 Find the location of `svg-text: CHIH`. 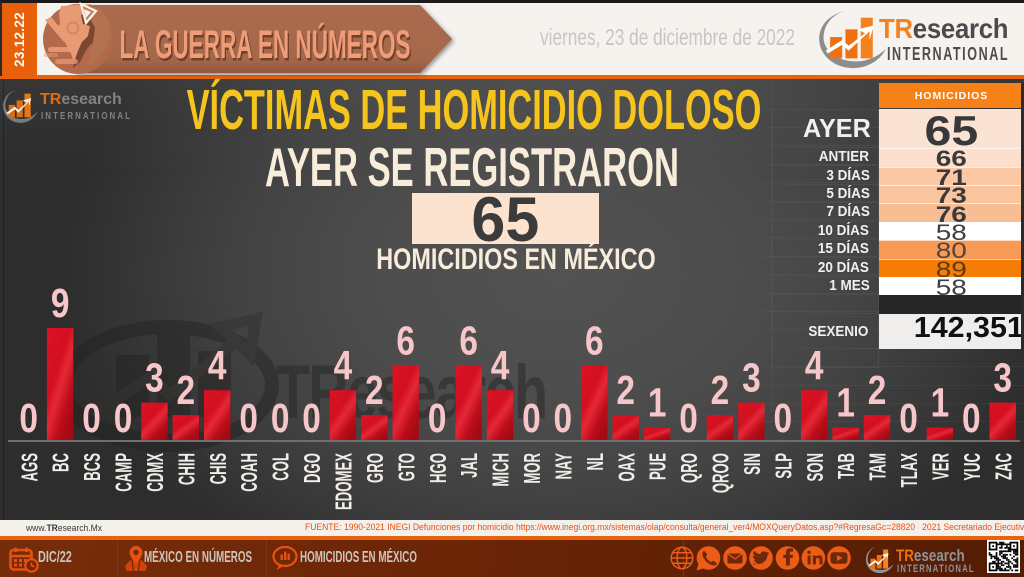

svg-text: CHIH is located at coordinates (188, 469).